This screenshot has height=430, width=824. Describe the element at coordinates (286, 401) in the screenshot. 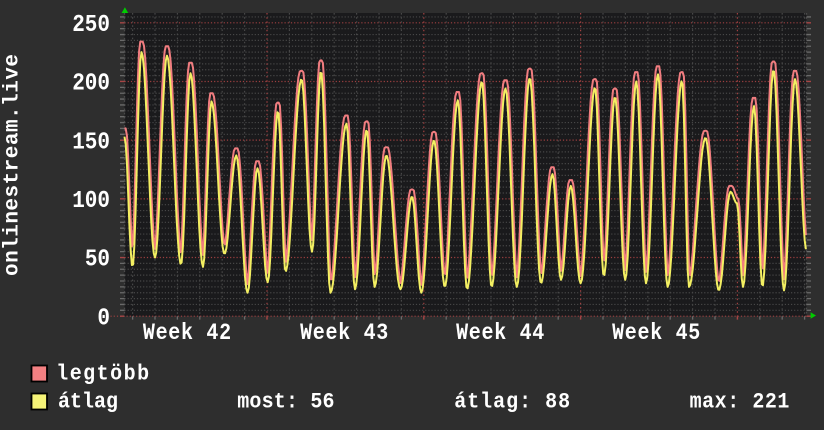

I see `svg-text: most: 56` at that location.